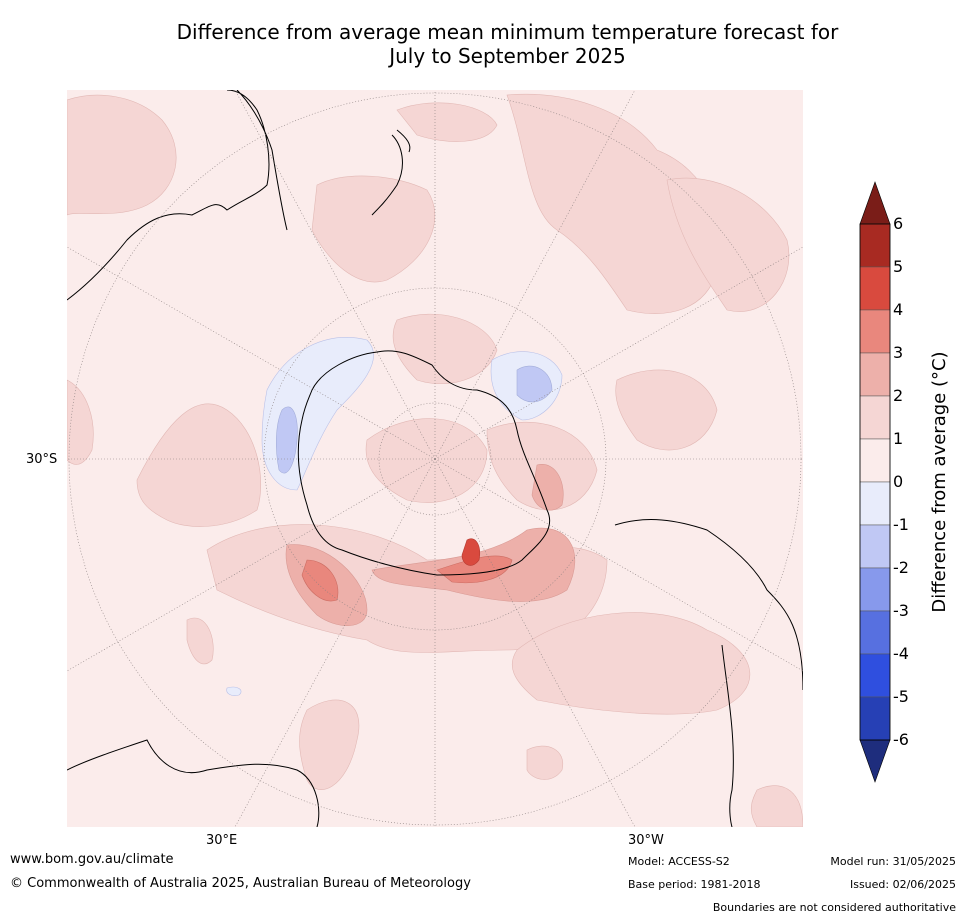 Image resolution: width=965 pixels, height=919 pixels. What do you see at coordinates (898, 266) in the screenshot?
I see `colorbar-tick-label: 5` at bounding box center [898, 266].